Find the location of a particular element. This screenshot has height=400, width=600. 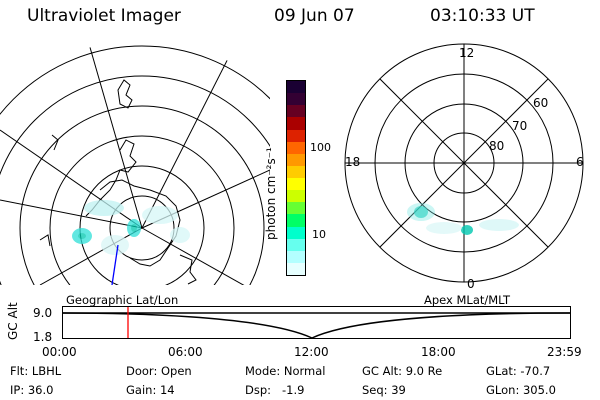

info-glat: GLat: -70.7 is located at coordinates (518, 371).